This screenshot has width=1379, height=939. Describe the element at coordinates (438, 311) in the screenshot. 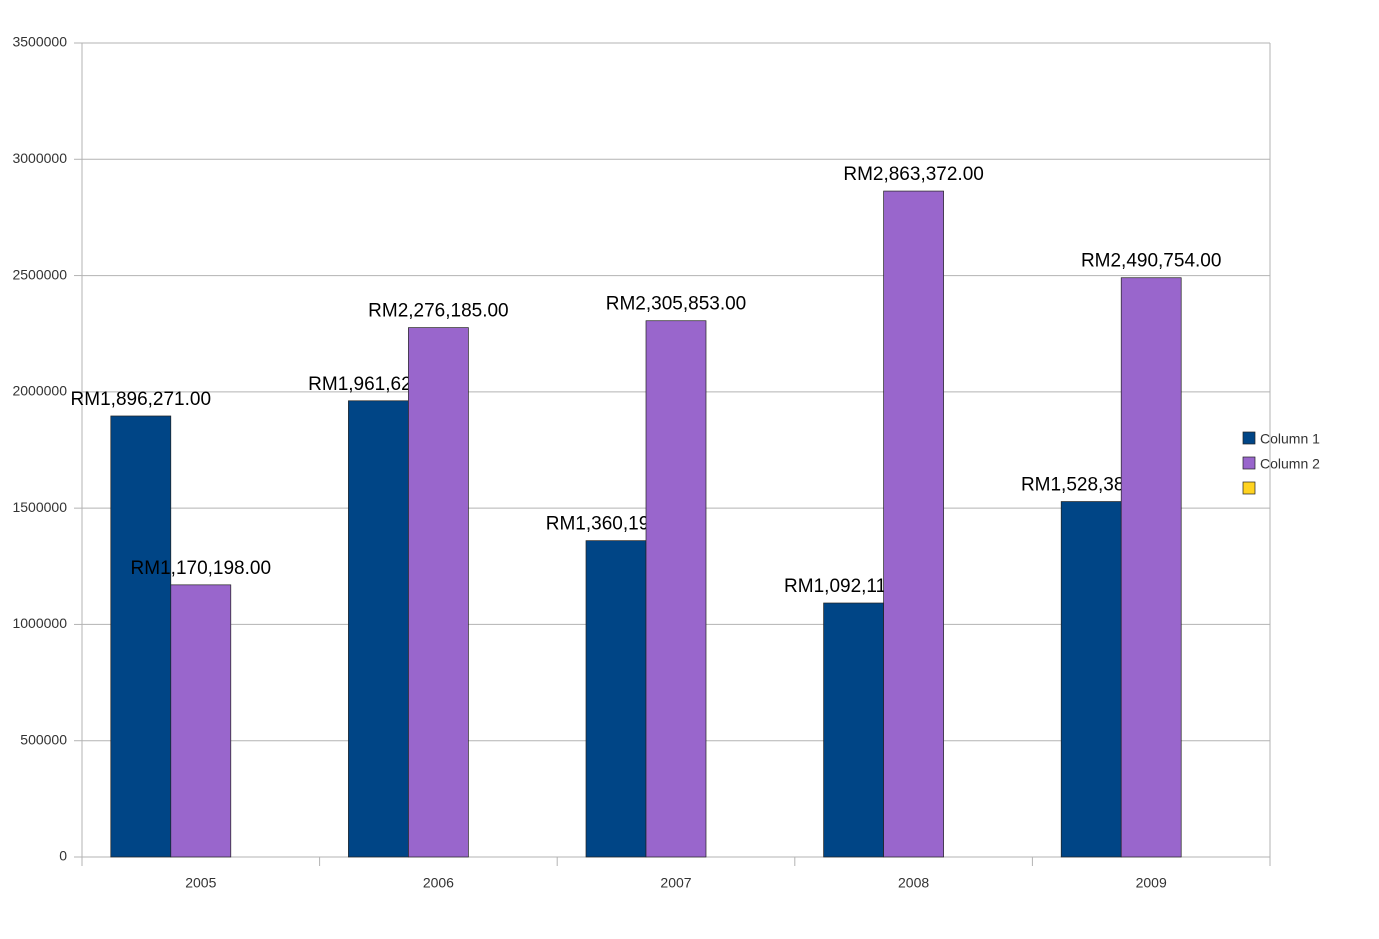

I see `data-label: RM2,276,185.00` at that location.